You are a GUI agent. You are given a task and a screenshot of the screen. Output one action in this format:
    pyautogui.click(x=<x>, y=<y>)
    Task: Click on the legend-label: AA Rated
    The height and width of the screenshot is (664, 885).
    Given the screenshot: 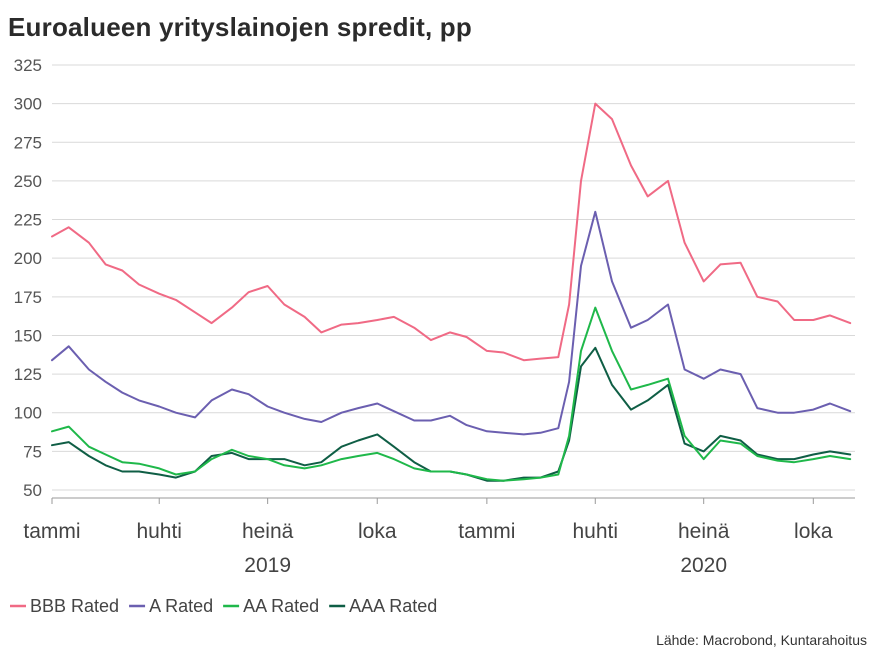 What is the action you would take?
    pyautogui.click(x=281, y=606)
    